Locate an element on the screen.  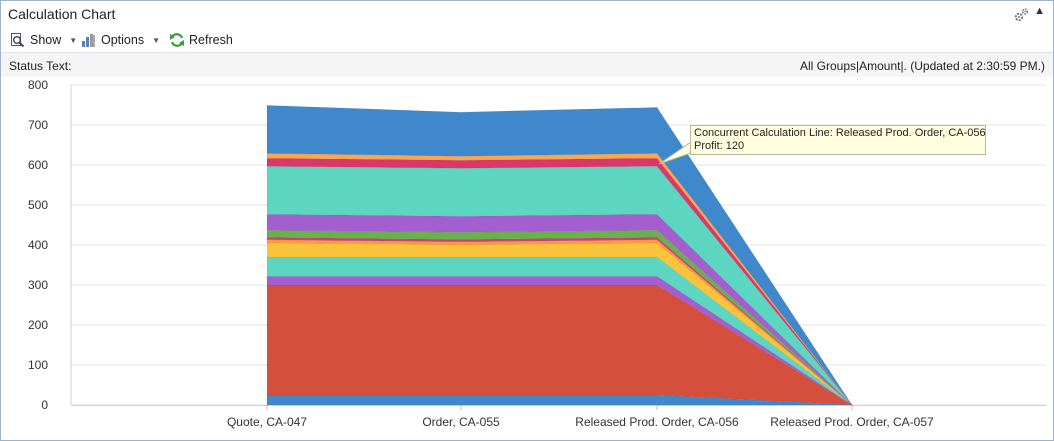
toolbar: Show ▼ Options ▼ Refresh is located at coordinates (527, 40).